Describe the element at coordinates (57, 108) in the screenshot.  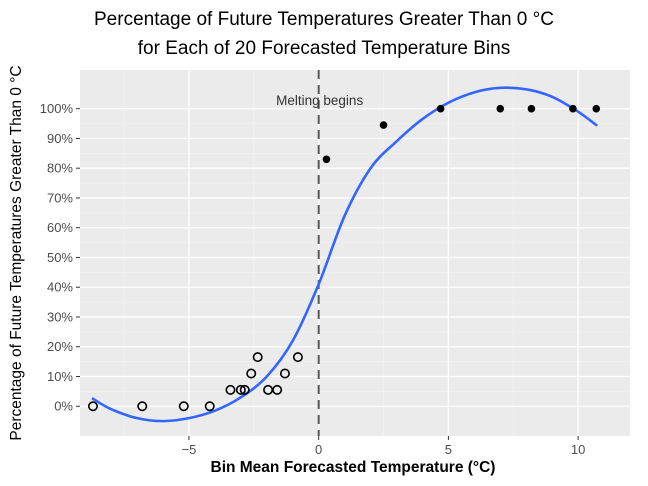
I see `y-tick-label: 100%` at that location.